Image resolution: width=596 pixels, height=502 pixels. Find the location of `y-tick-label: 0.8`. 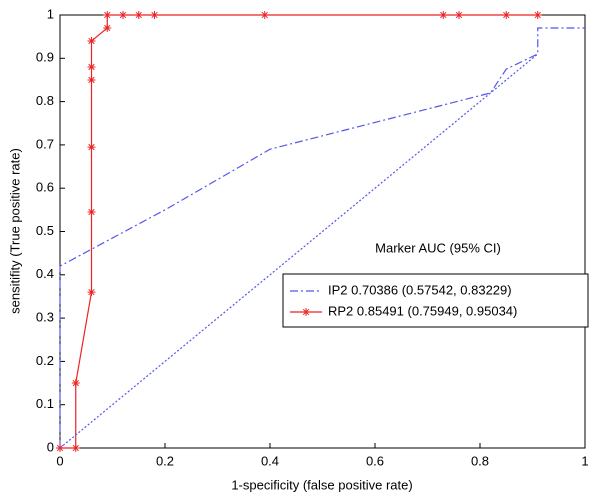

y-tick-label: 0.8 is located at coordinates (45, 100).